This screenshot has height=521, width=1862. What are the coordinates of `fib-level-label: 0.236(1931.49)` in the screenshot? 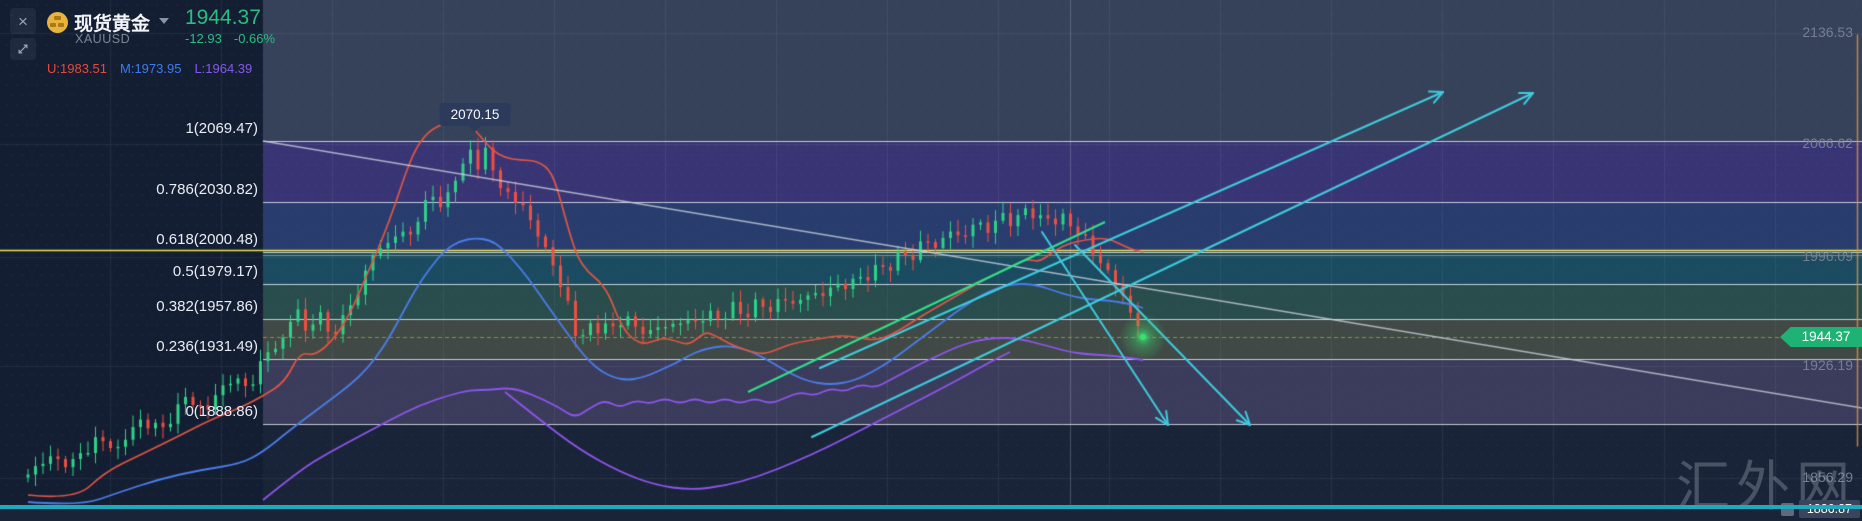 It's located at (207, 346).